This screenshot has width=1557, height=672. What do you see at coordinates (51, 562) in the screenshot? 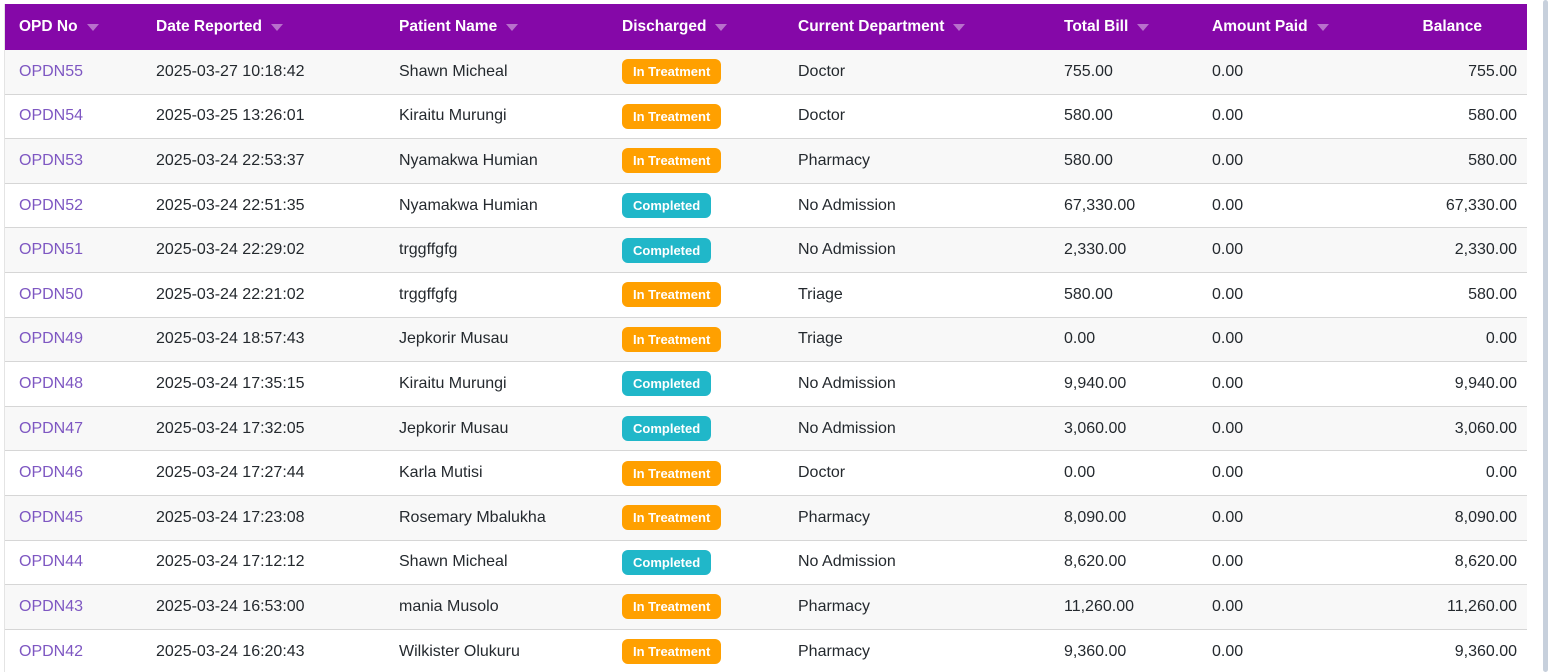
I see `opd-no-link: OPDN44` at bounding box center [51, 562].